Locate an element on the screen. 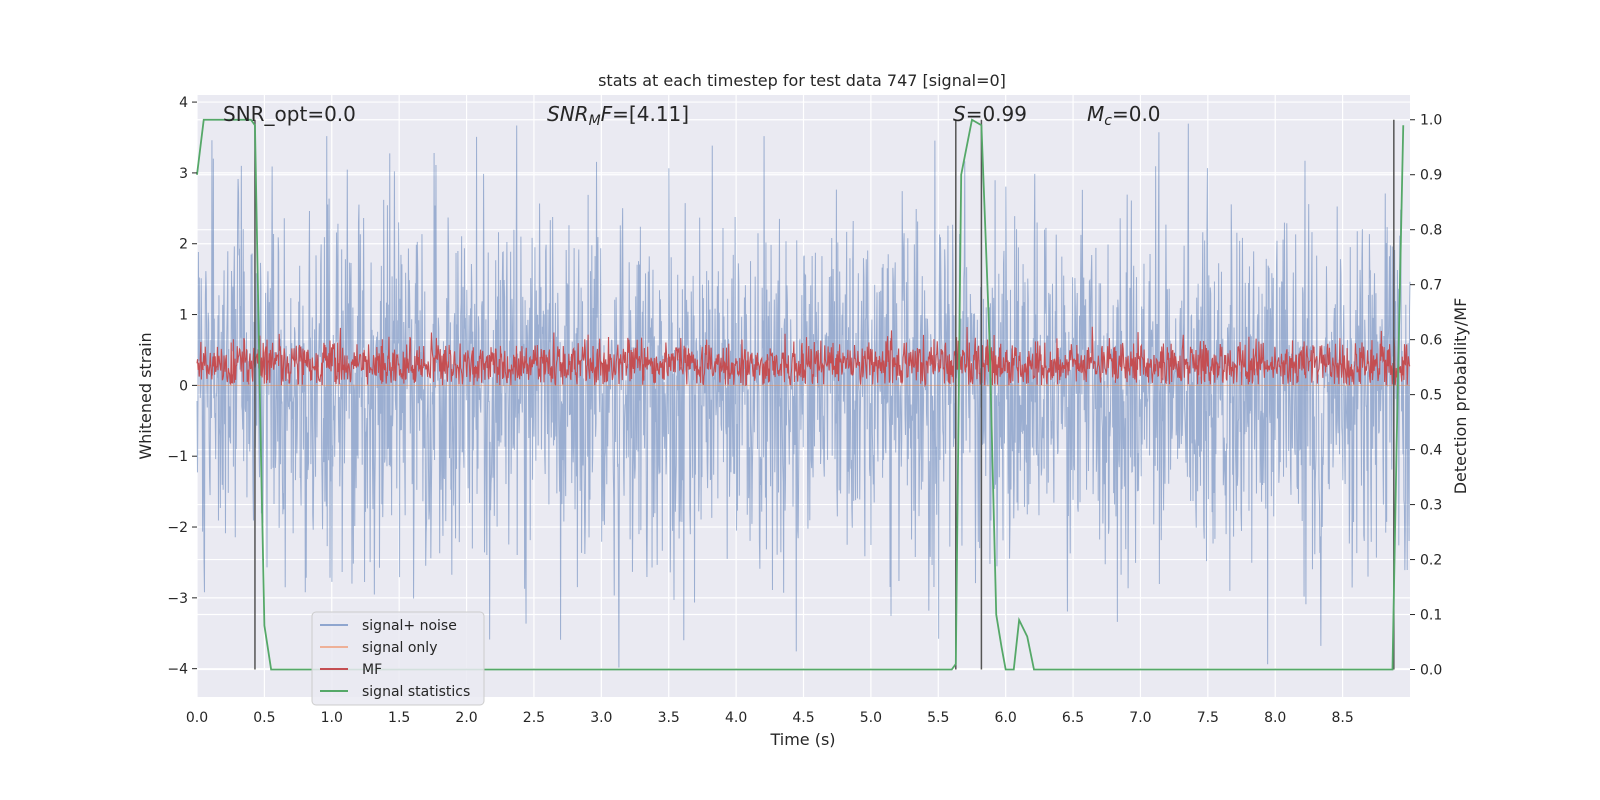 The width and height of the screenshot is (1600, 800). y-tick-label-left: 4 is located at coordinates (183, 103).